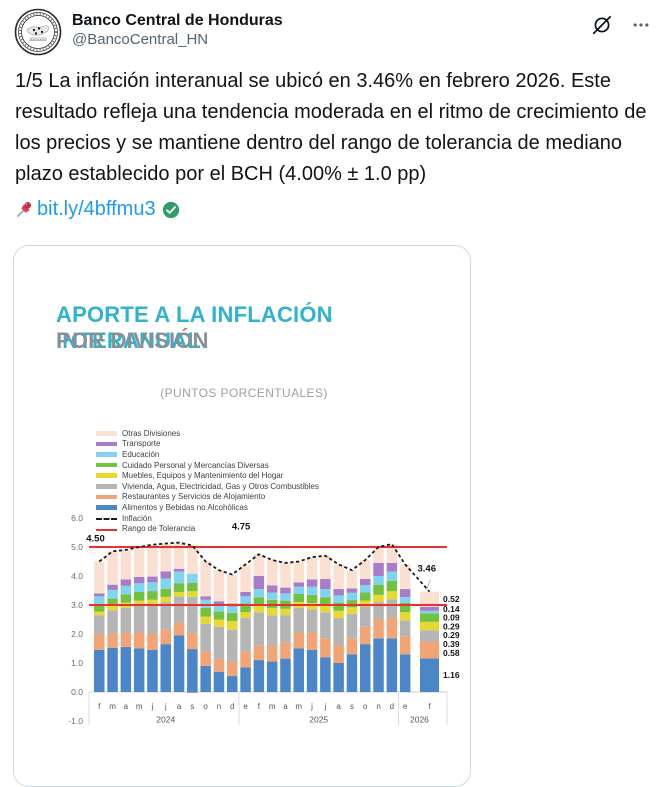 The height and width of the screenshot is (787, 665). What do you see at coordinates (139, 706) in the screenshot?
I see `svg-text: m` at bounding box center [139, 706].